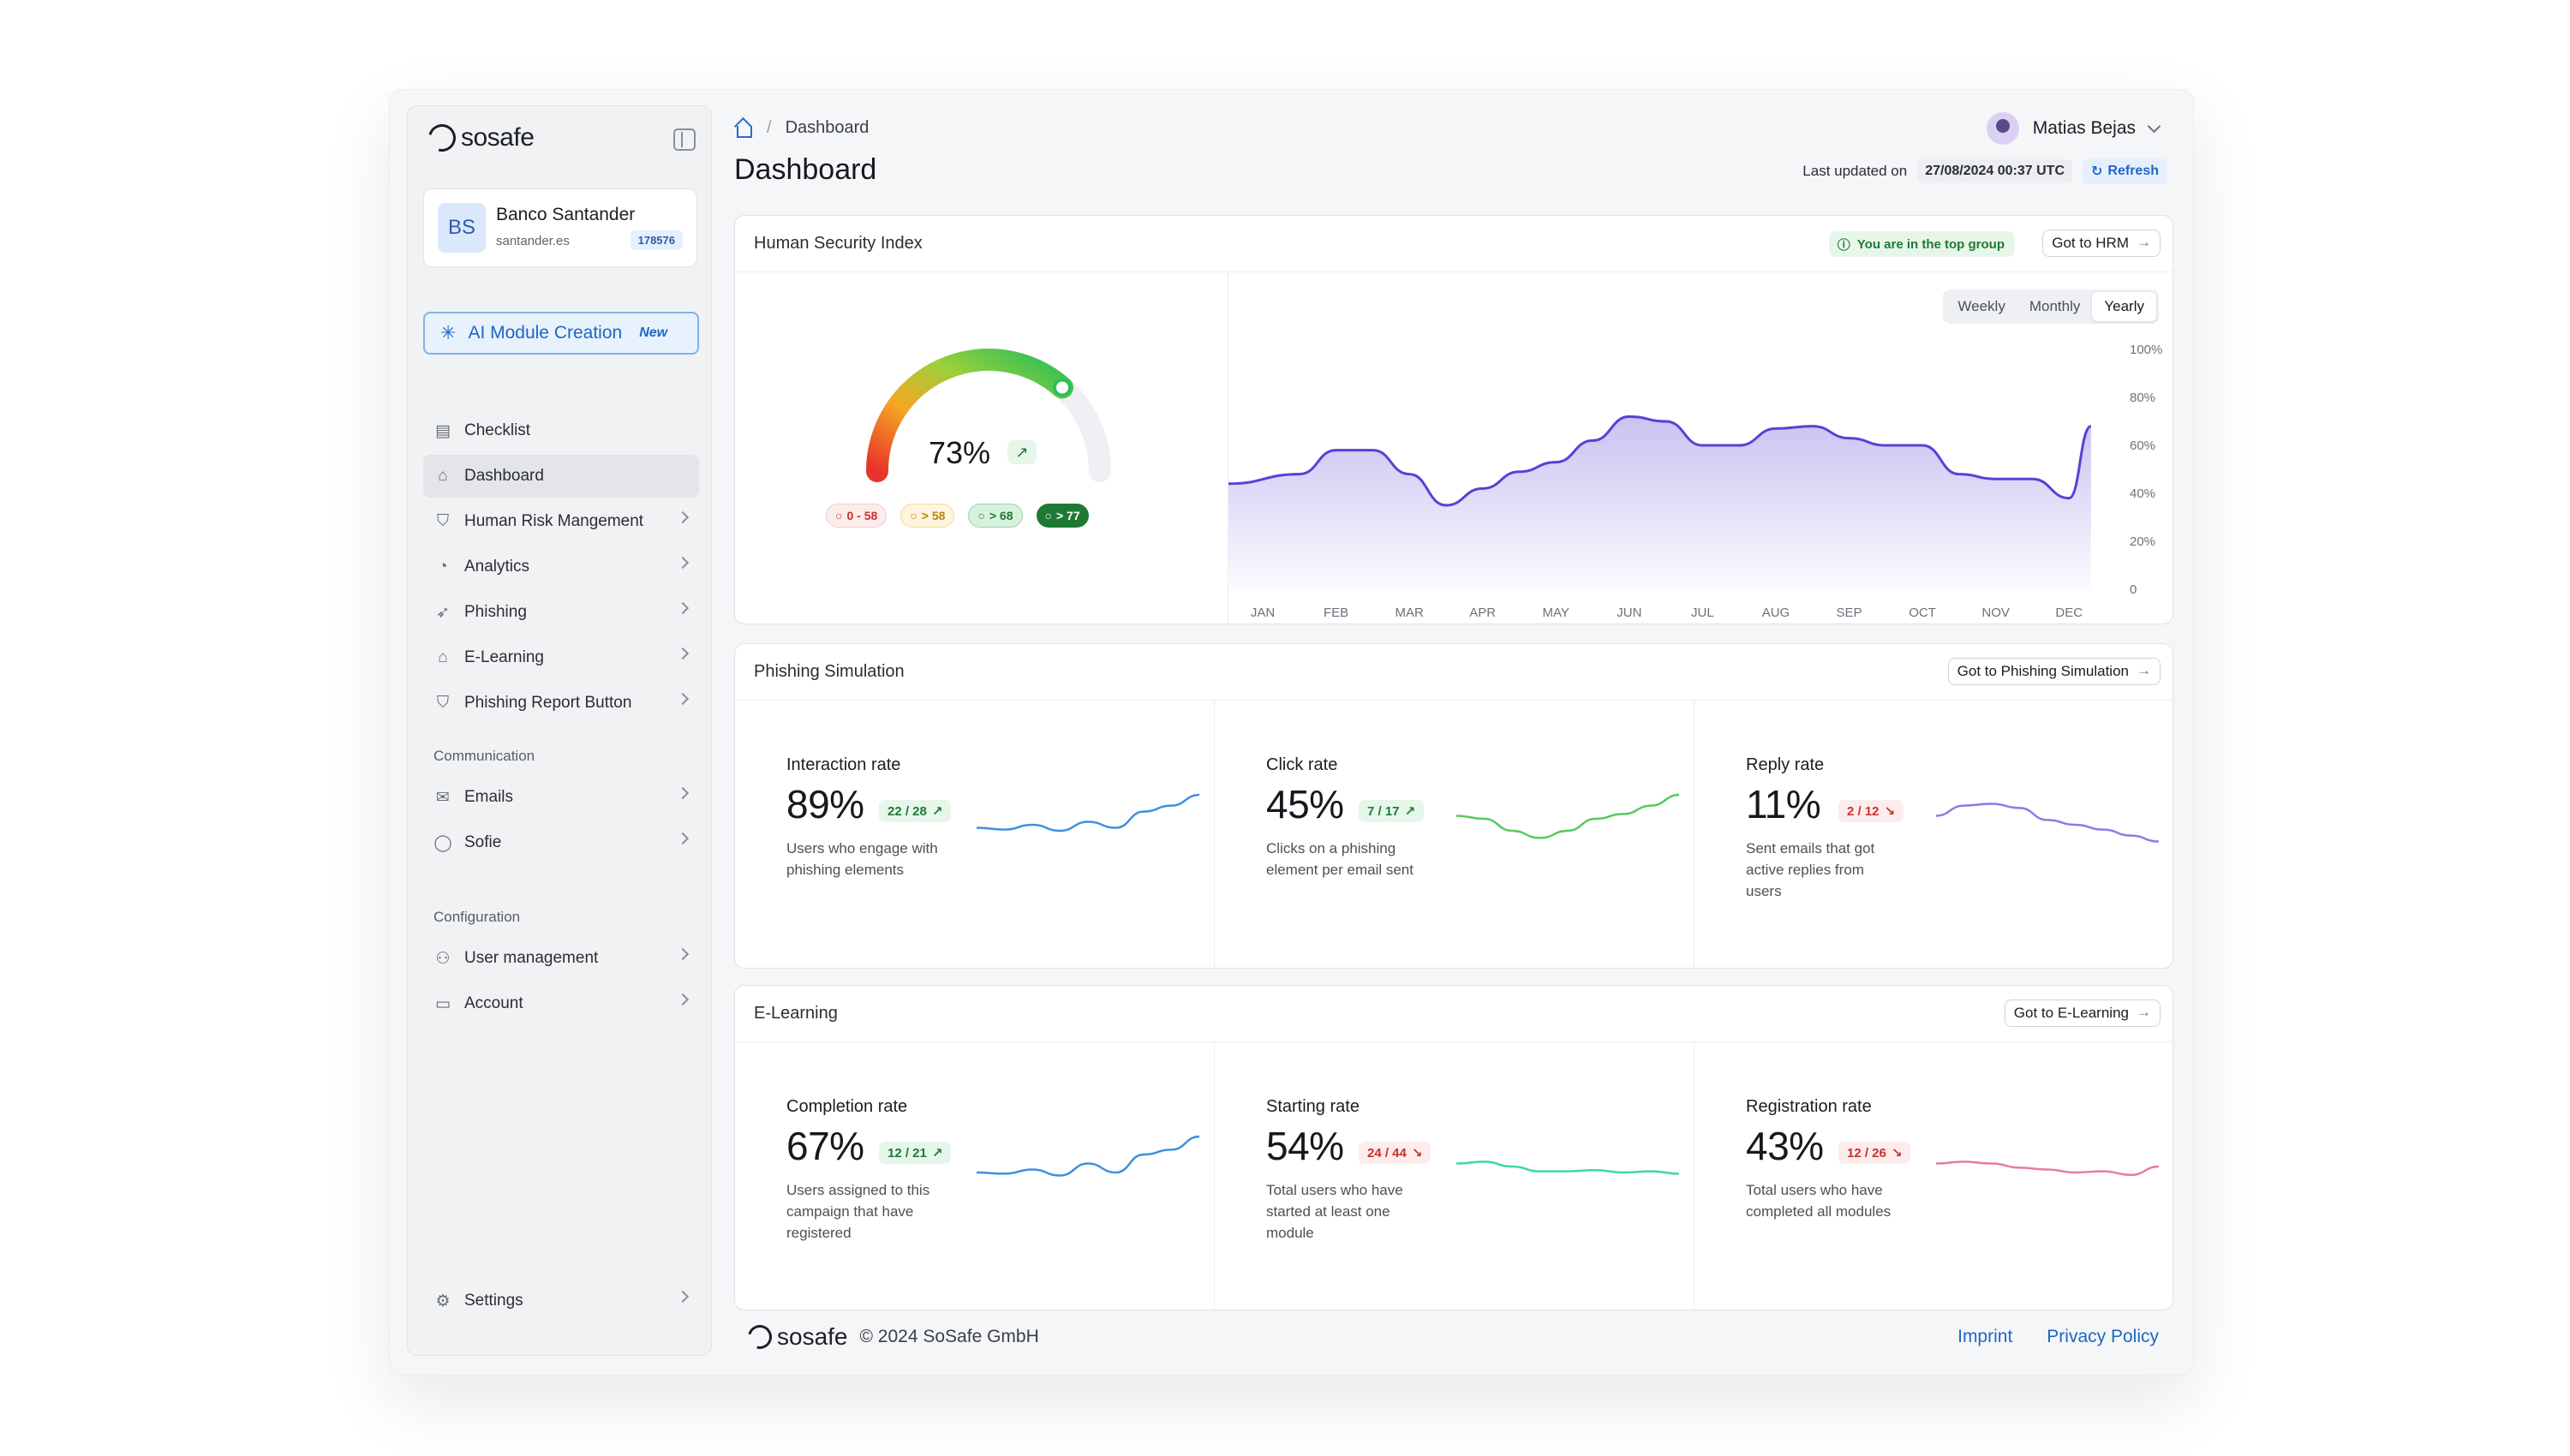 The image size is (2570, 1456). What do you see at coordinates (996, 516) in the screenshot?
I see `range-chip-good: ○ > 68` at bounding box center [996, 516].